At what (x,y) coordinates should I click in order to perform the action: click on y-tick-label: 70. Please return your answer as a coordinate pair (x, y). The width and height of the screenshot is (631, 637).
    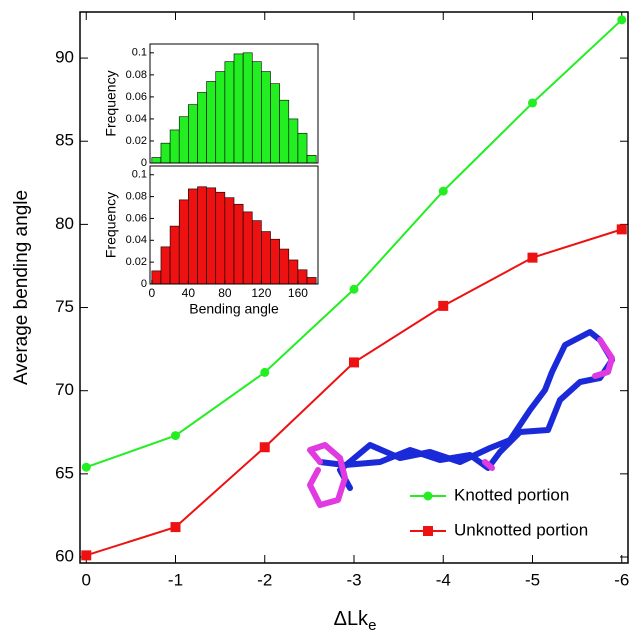
    Looking at the image, I should click on (64, 389).